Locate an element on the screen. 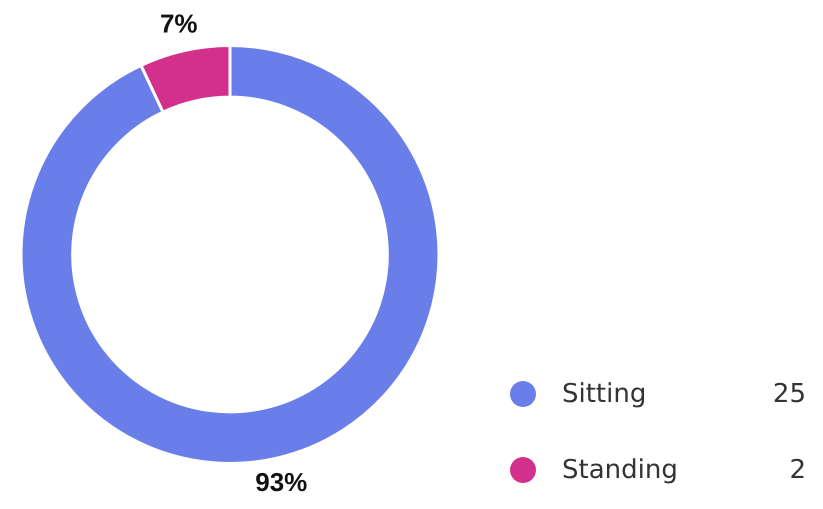  data-label: 7% is located at coordinates (179, 23).